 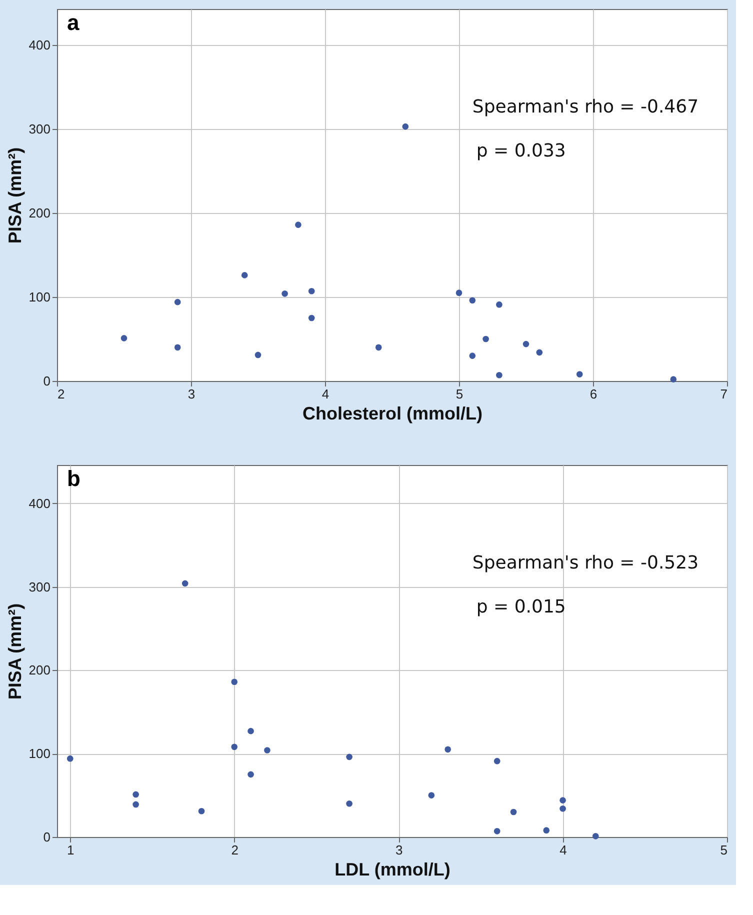 I want to click on x-tick-label: 6, so click(x=594, y=394).